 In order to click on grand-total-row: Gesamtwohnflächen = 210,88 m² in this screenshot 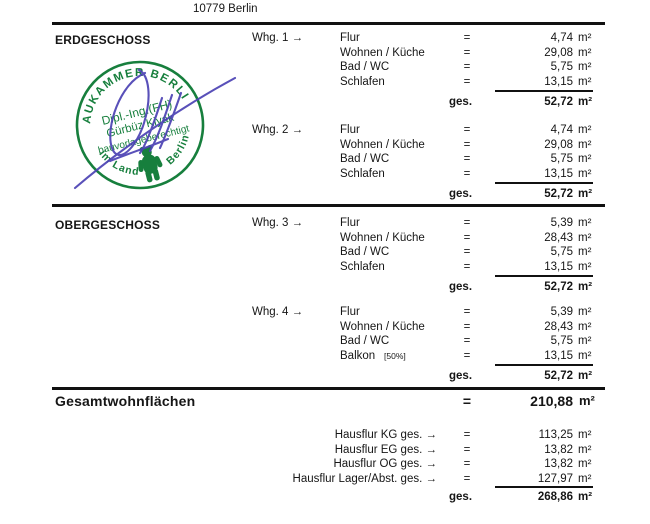, I will do `click(325, 403)`.